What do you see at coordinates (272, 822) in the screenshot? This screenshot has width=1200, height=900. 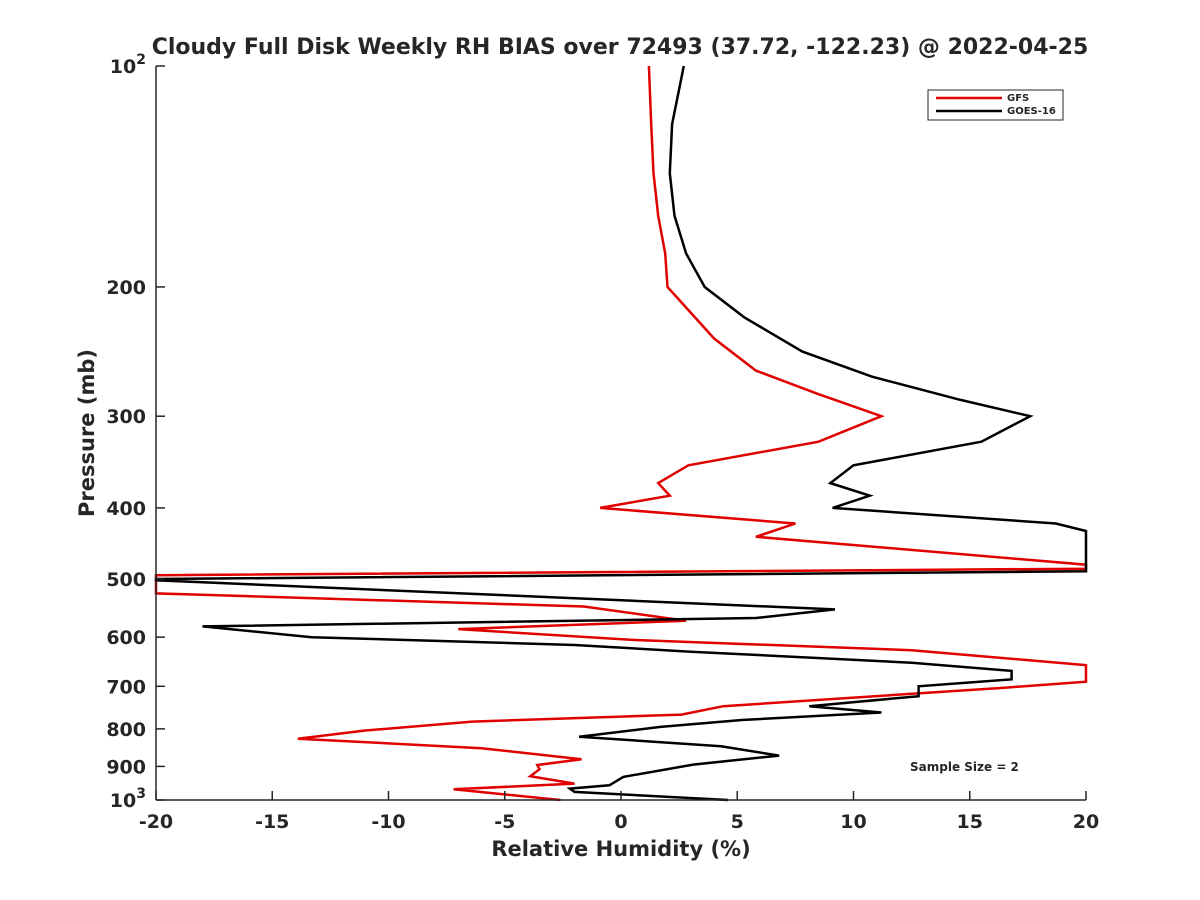 I see `x-tick-label: -15` at bounding box center [272, 822].